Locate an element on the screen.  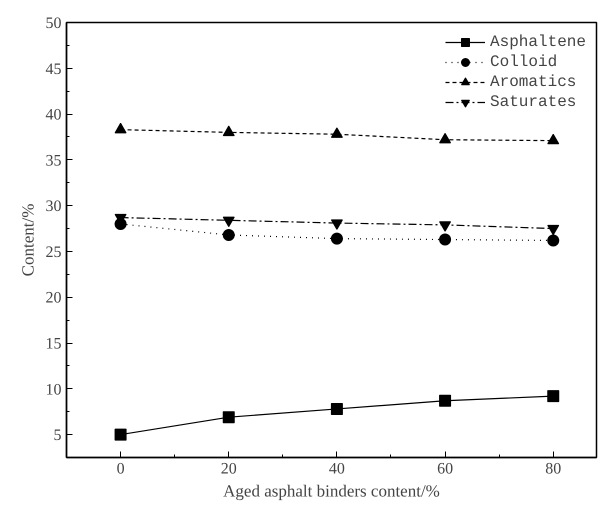
y-tick-label: 15 is located at coordinates (54, 344).